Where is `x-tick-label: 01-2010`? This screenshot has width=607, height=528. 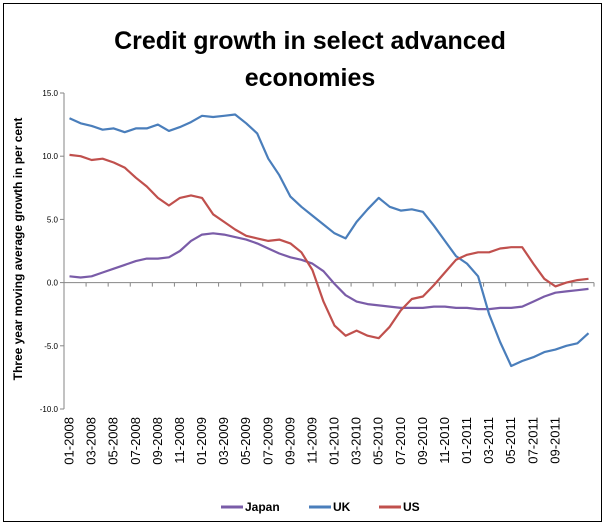 x-tick-label: 01-2010 is located at coordinates (334, 441).